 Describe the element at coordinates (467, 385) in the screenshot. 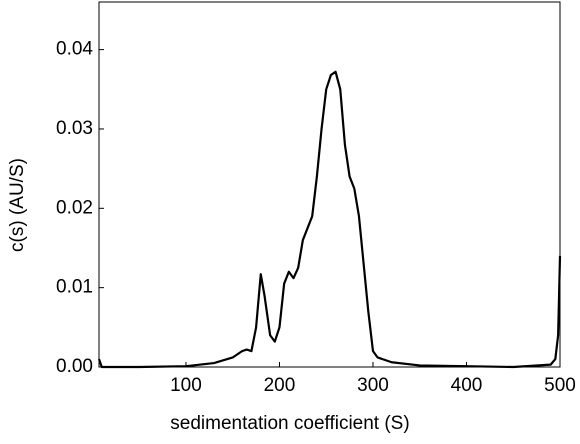

I see `x-tick-label: 400` at that location.